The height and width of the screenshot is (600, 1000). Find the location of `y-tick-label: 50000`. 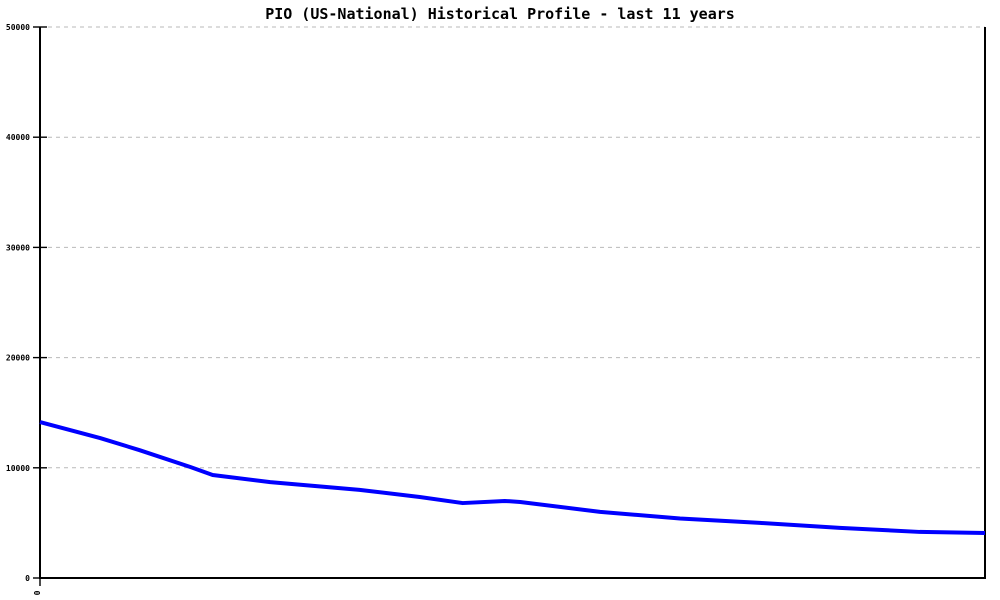

y-tick-label: 50000 is located at coordinates (18, 27).